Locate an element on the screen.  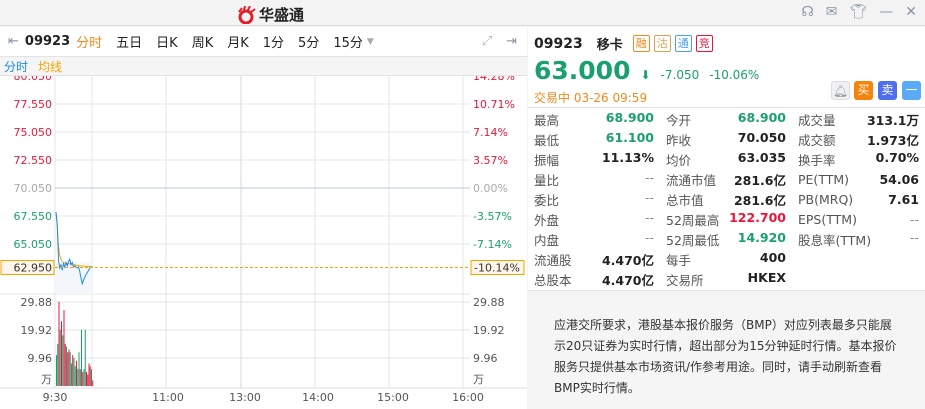
volume-tick: 9.96 is located at coordinates (40, 358).